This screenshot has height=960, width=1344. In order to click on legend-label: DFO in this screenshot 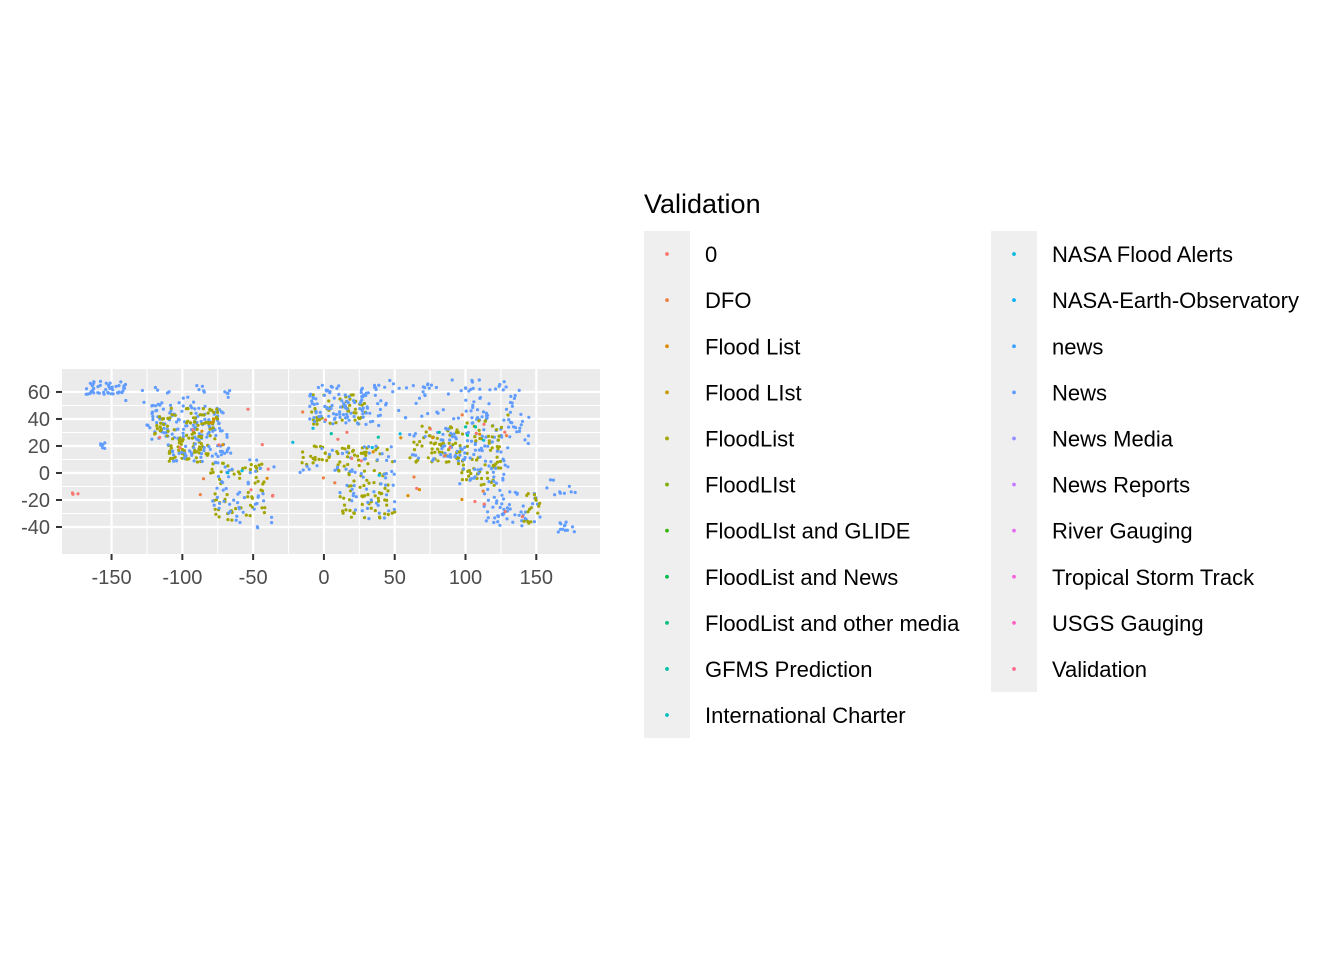, I will do `click(728, 300)`.